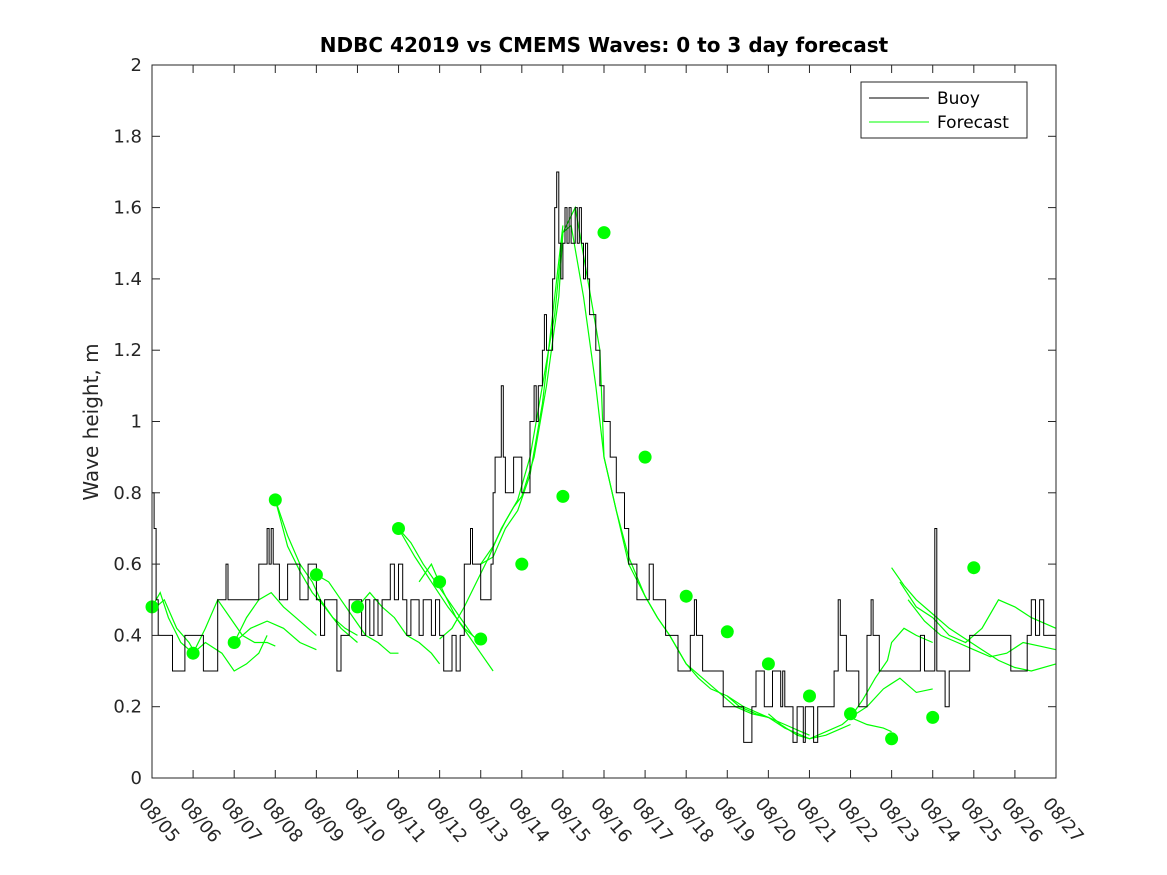 This screenshot has height=875, width=1167. I want to click on x-tick-label-2: 08/07, so click(240, 820).